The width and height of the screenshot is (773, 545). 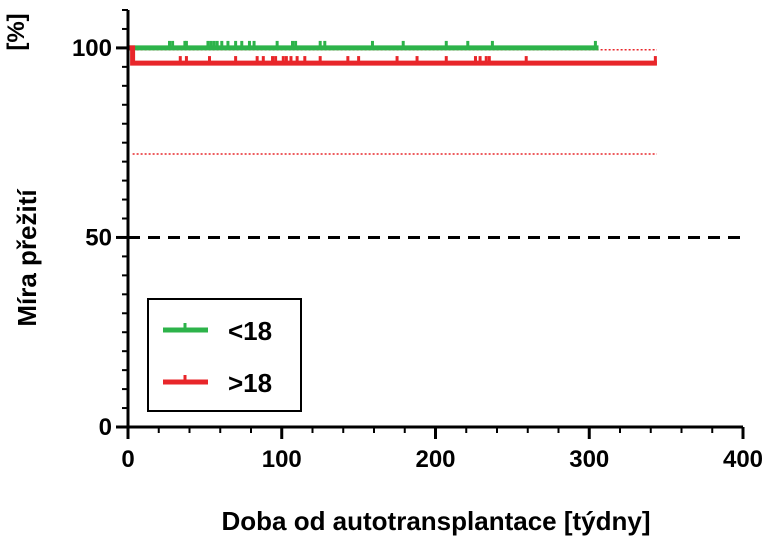 I want to click on x-tick-label: 200, so click(x=435, y=459).